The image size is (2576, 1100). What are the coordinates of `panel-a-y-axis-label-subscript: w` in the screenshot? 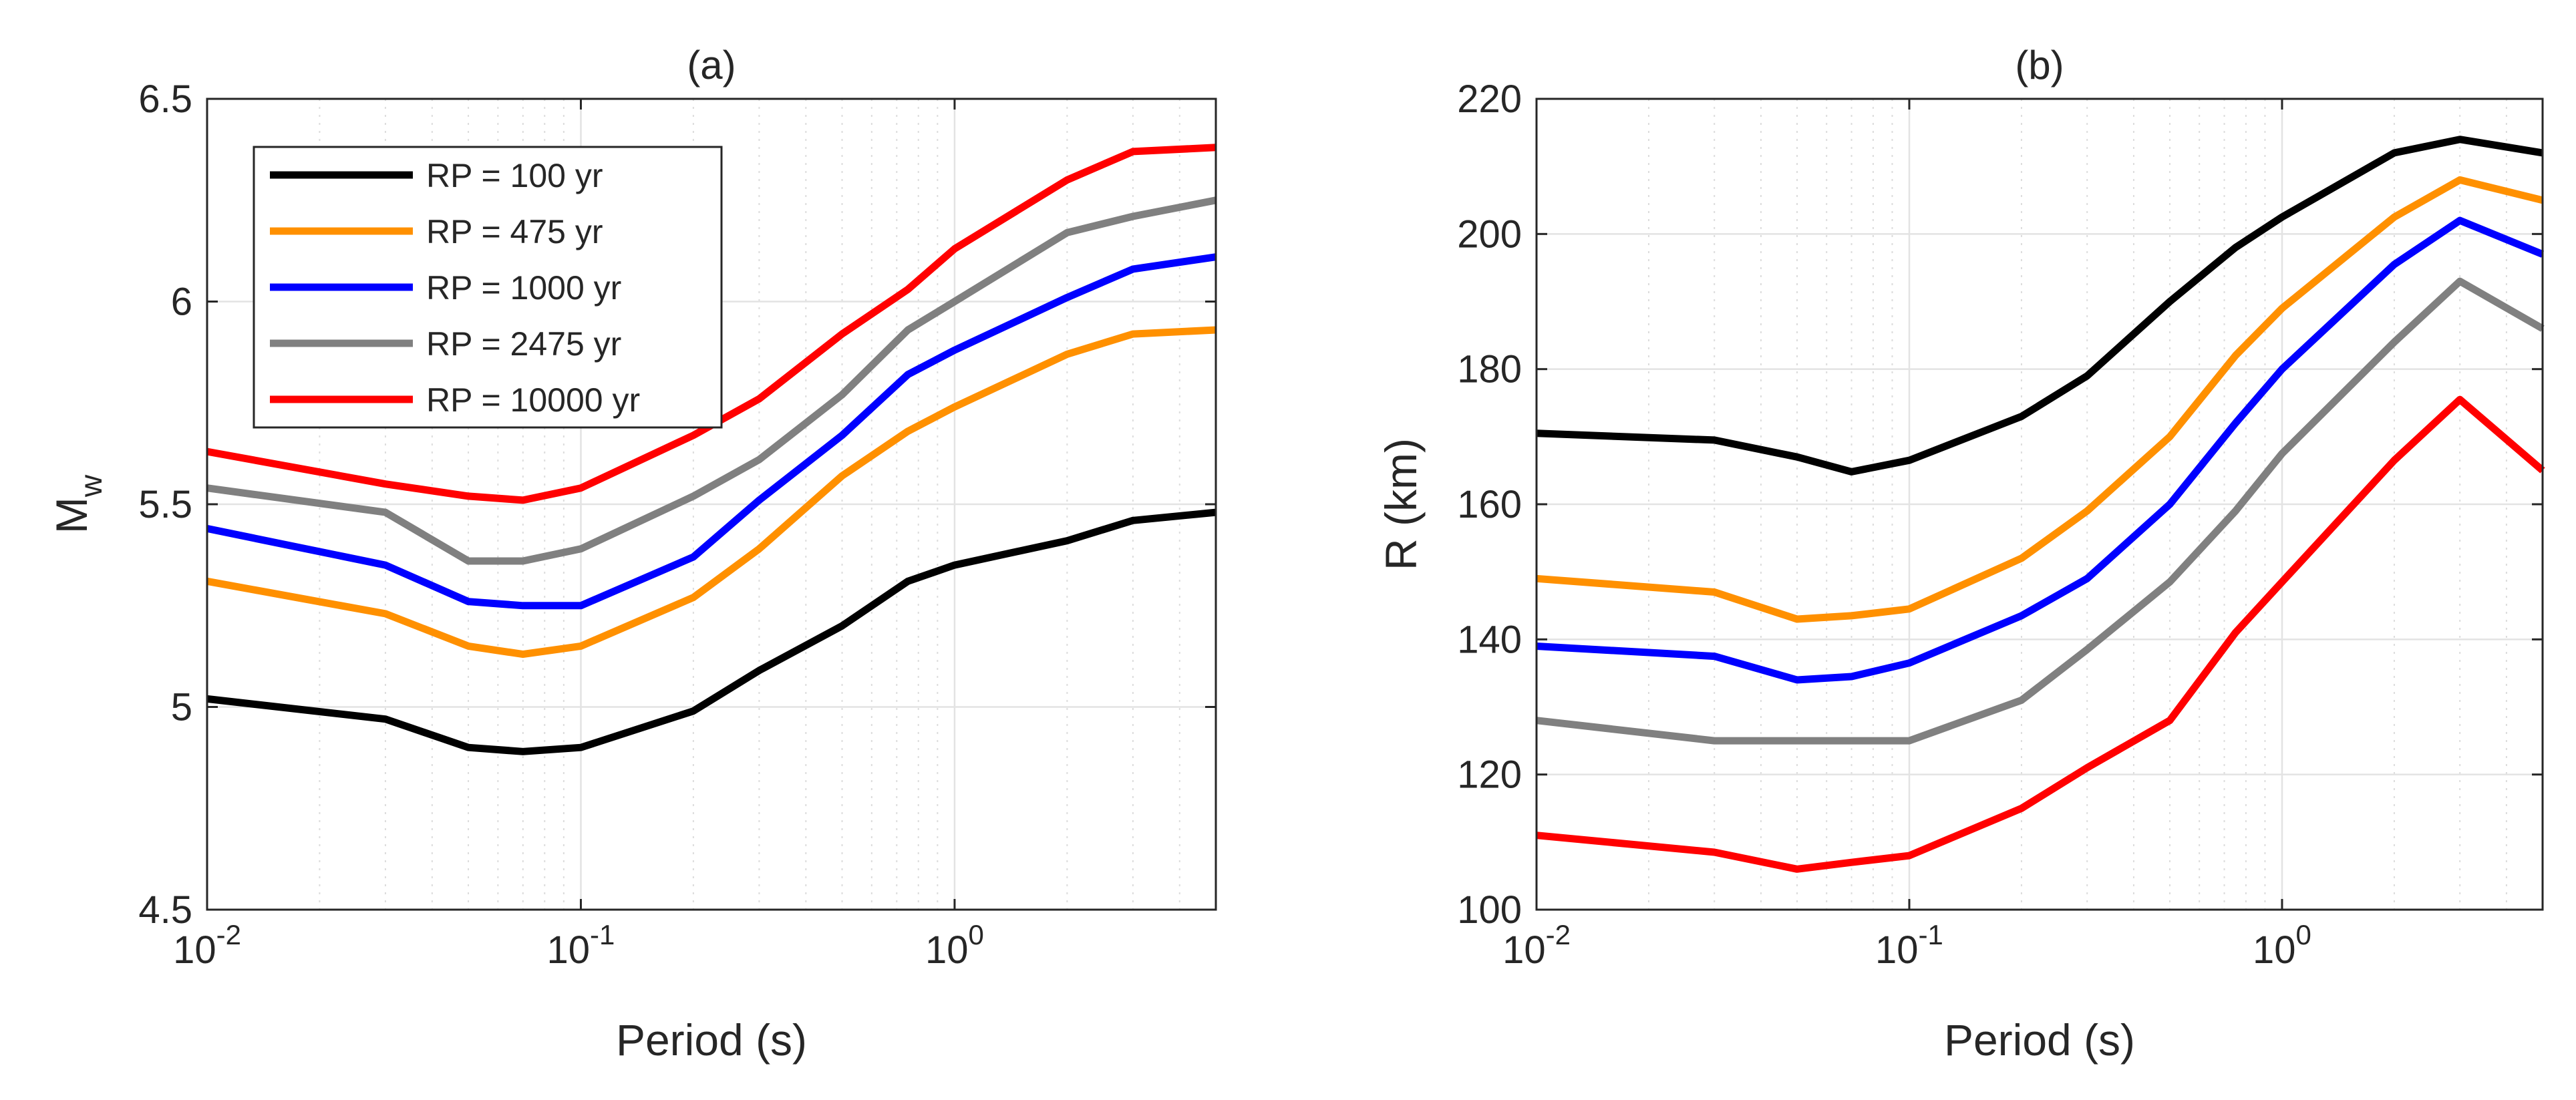 It's located at (90, 486).